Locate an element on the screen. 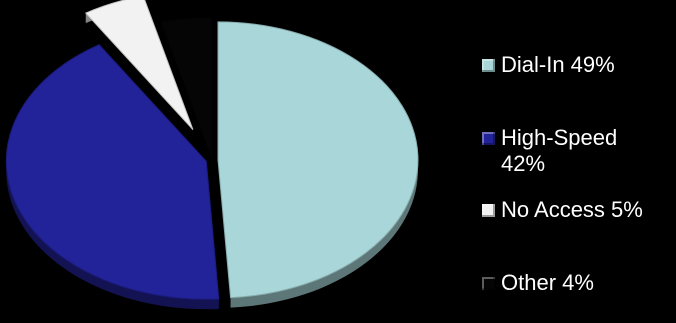 The image size is (676, 323). legend-item-dial-in: Dial-In 49% is located at coordinates (579, 65).